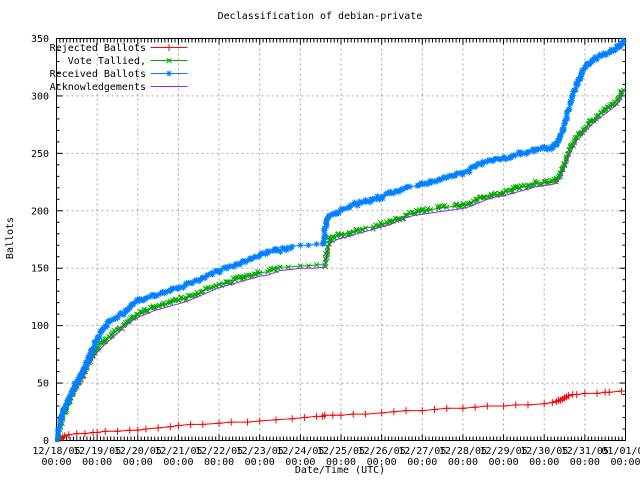 Image resolution: width=640 pixels, height=480 pixels. Describe the element at coordinates (138, 451) in the screenshot. I see `x-tick-label-date: 12/20/05` at that location.